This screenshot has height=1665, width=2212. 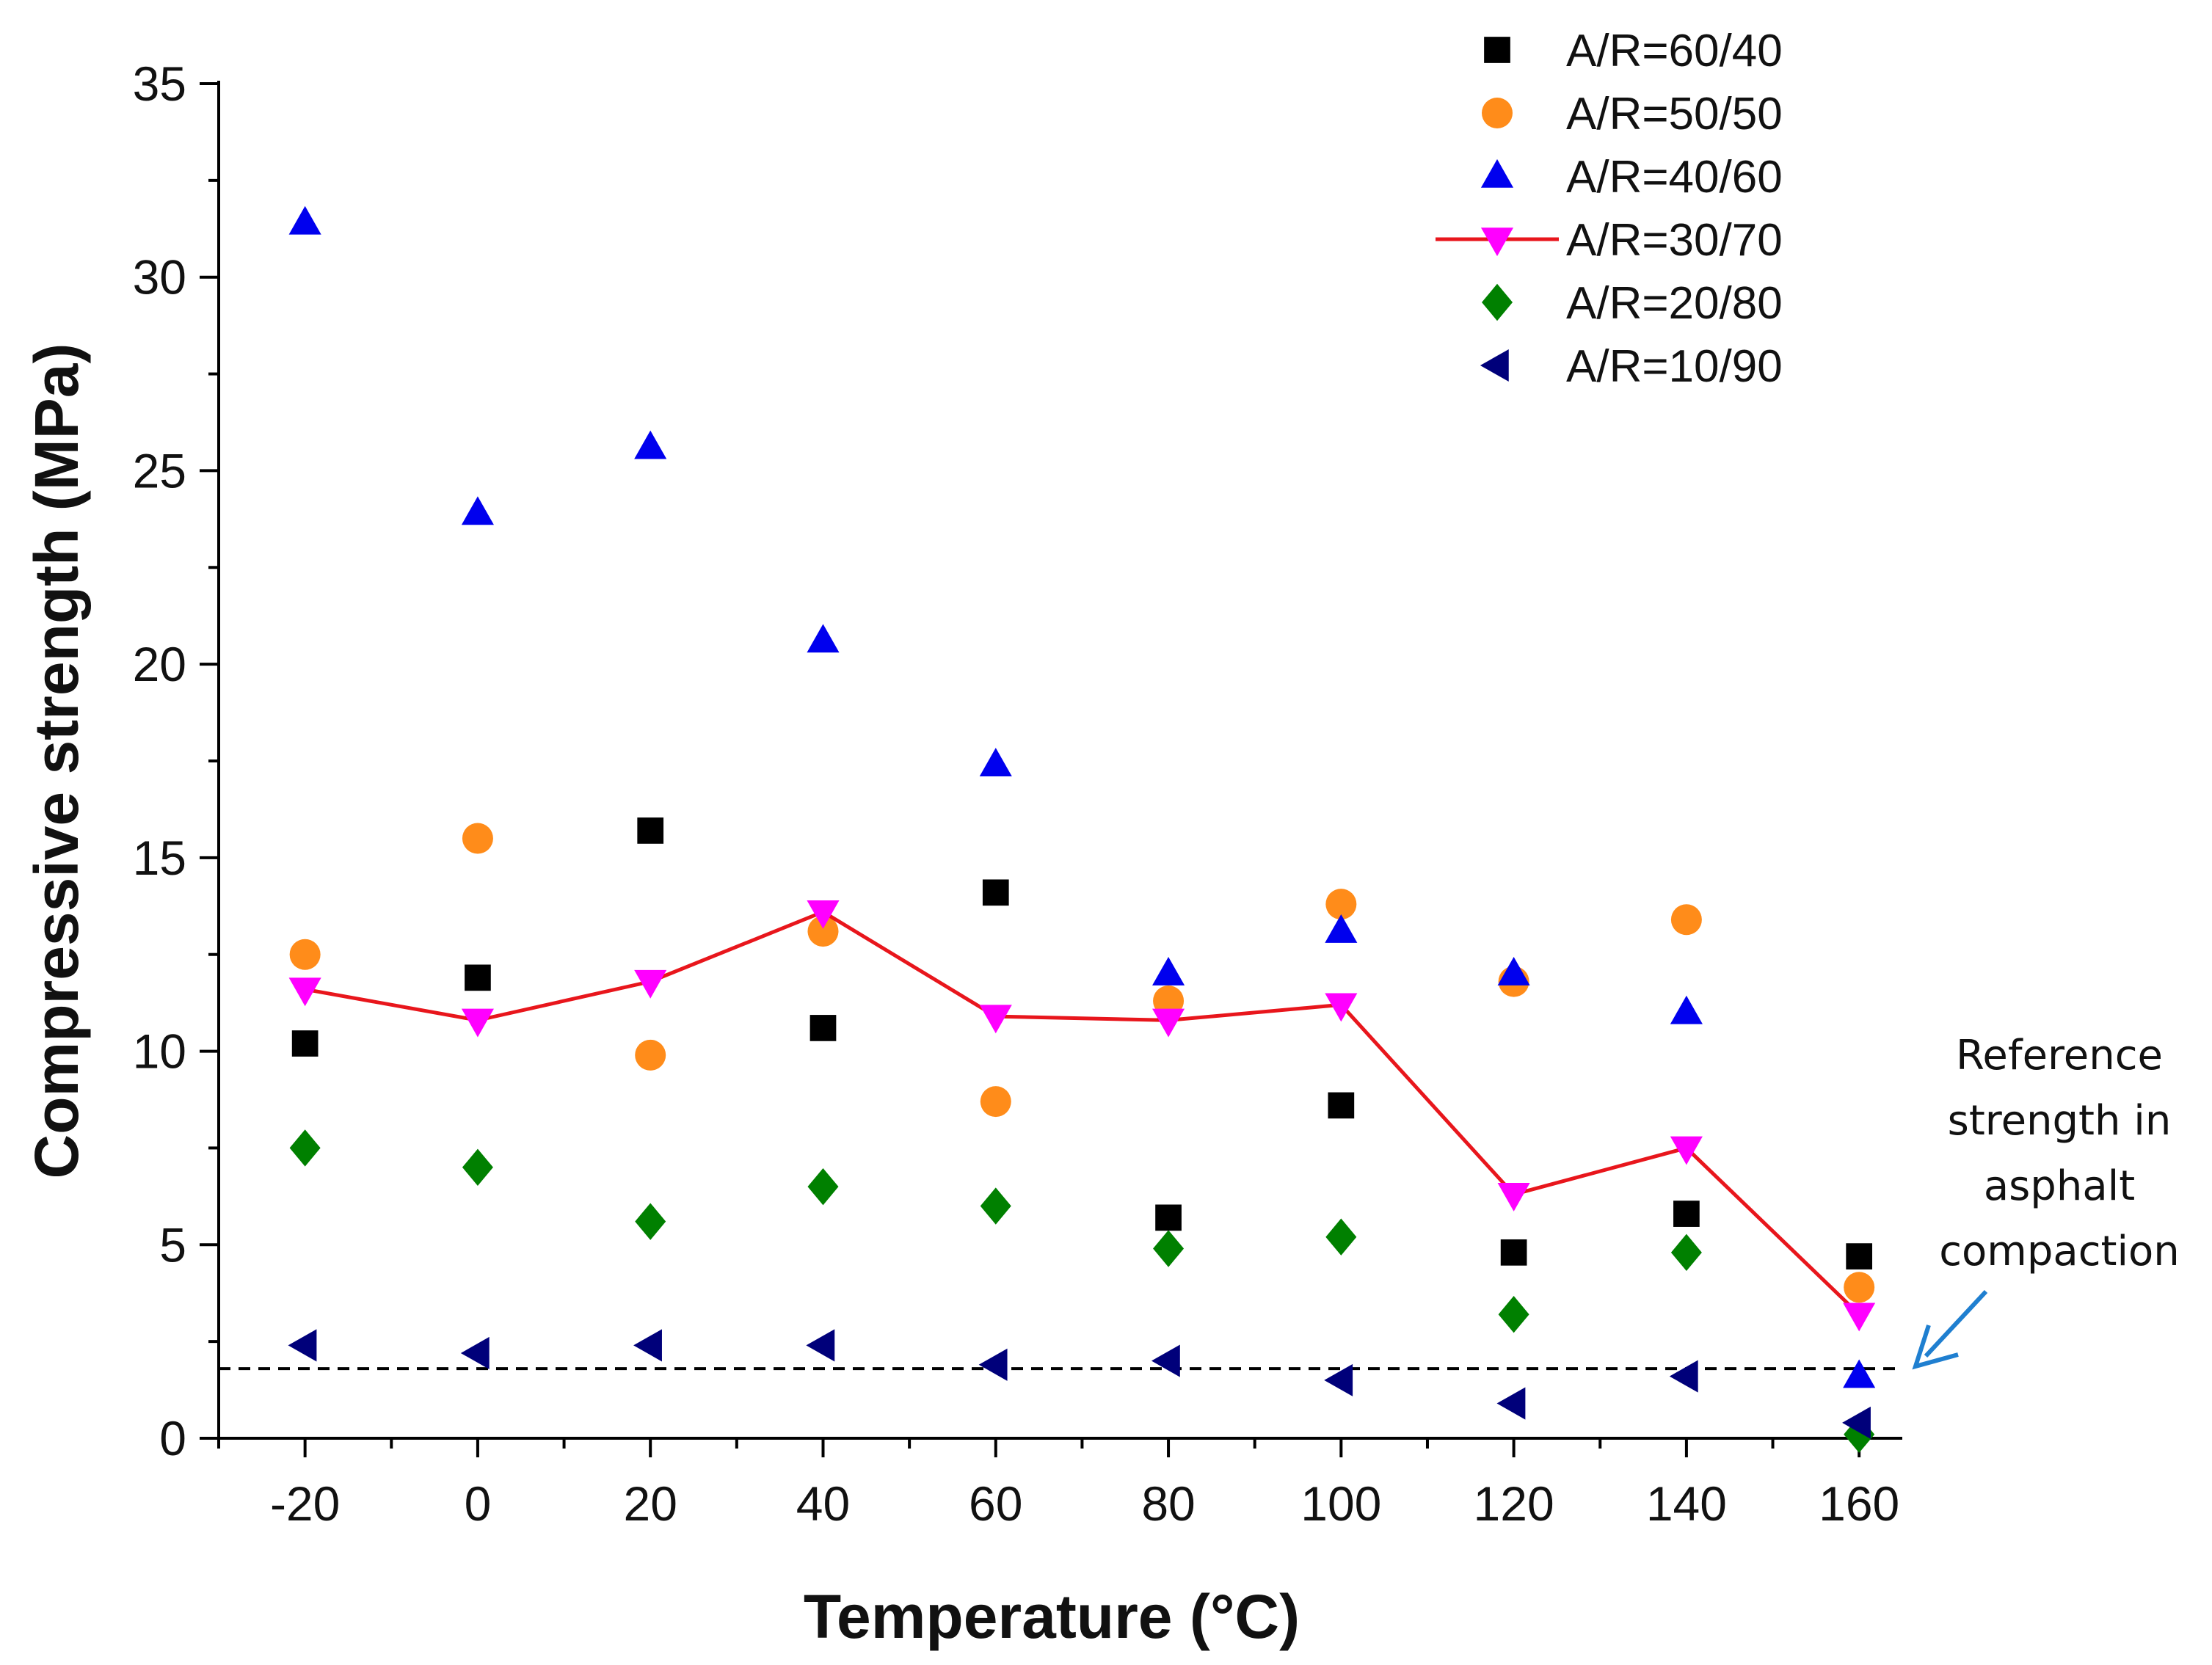 What do you see at coordinates (56, 761) in the screenshot?
I see `y-axis-title: Compressive strength (MPa)` at bounding box center [56, 761].